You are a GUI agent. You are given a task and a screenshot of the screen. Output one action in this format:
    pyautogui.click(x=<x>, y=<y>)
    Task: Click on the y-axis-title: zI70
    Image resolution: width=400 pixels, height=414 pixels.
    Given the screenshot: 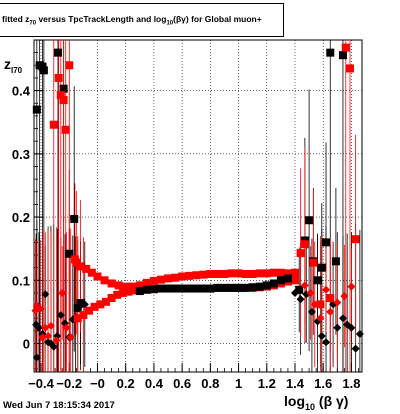 What is the action you would take?
    pyautogui.click(x=13, y=65)
    